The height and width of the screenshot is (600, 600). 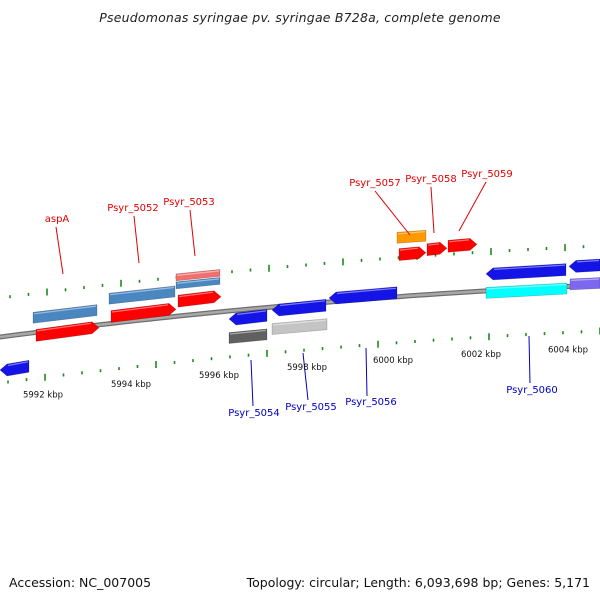 I want to click on forward-gene-aspA, so click(x=67, y=331).